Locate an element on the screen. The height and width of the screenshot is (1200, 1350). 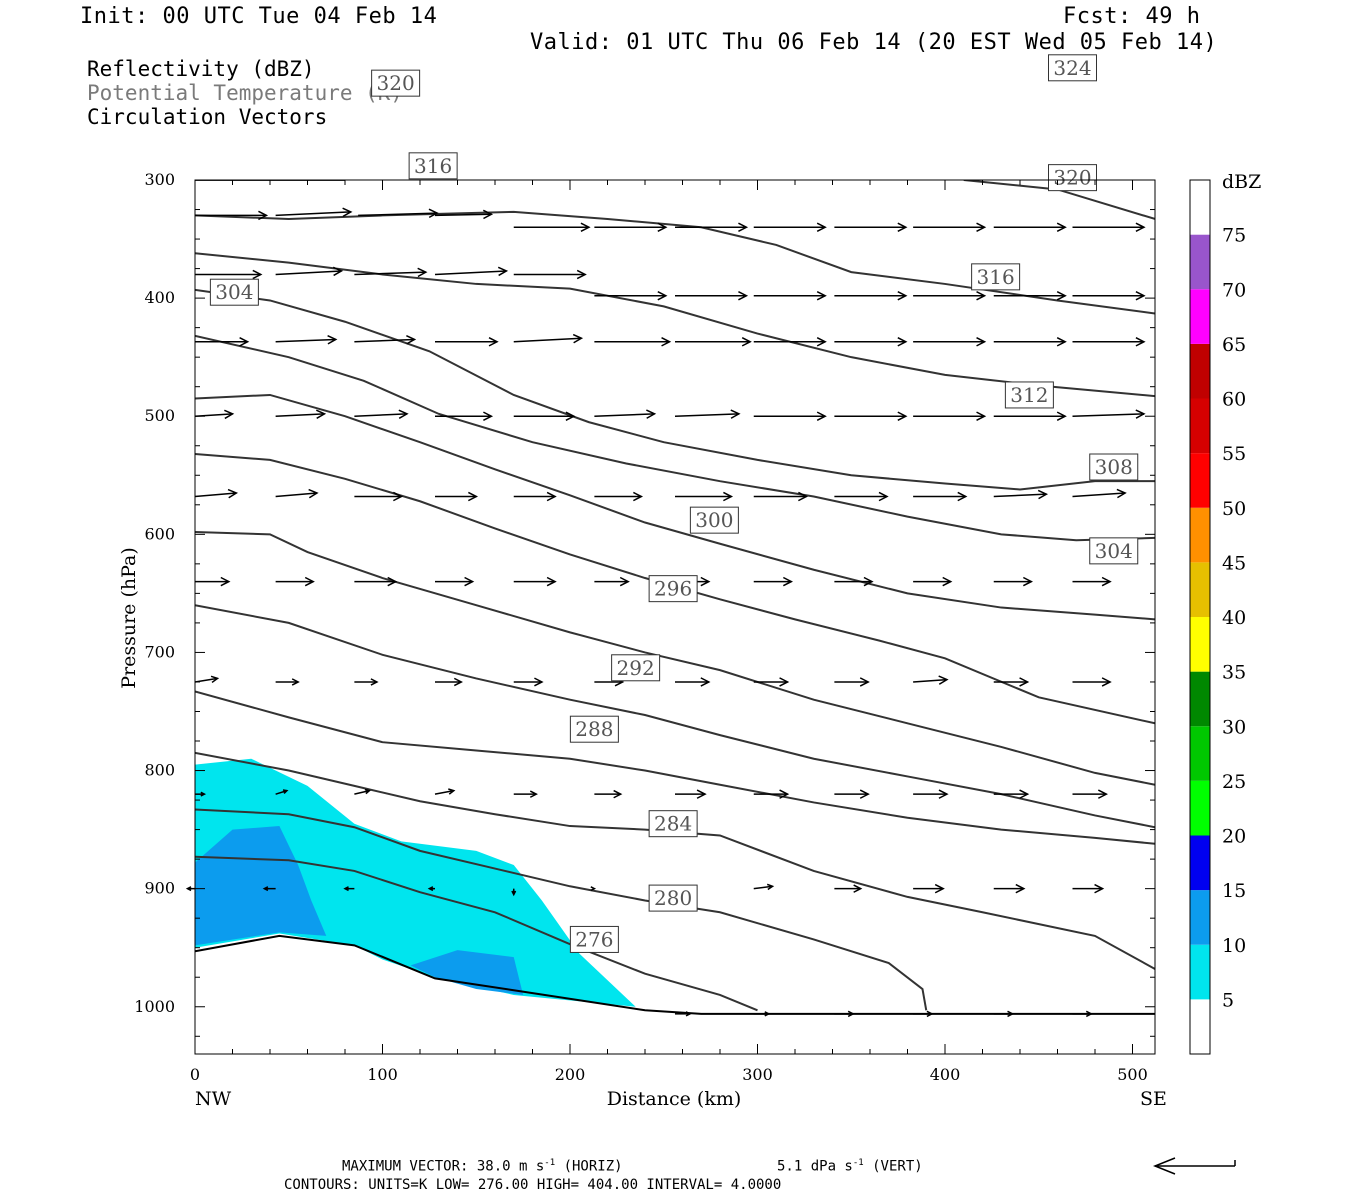
colorbar-level-60: 60 is located at coordinates (1234, 400).